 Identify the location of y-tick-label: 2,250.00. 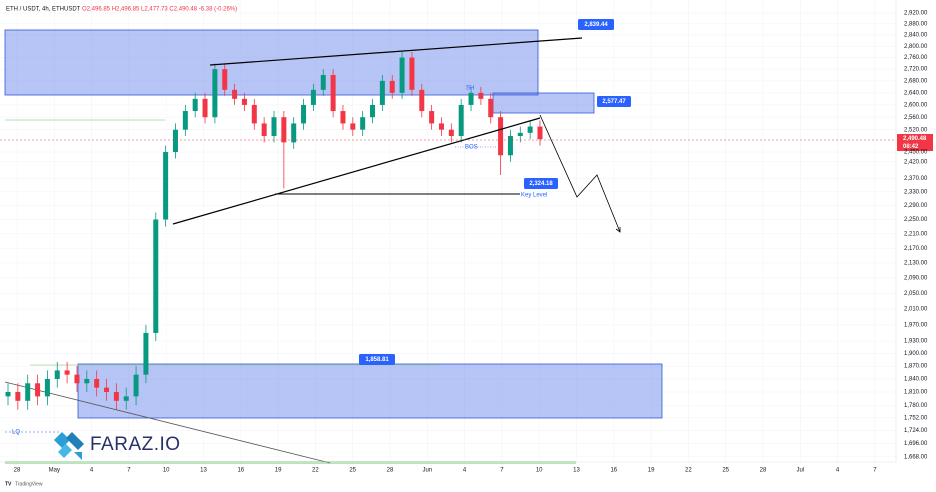
(916, 220).